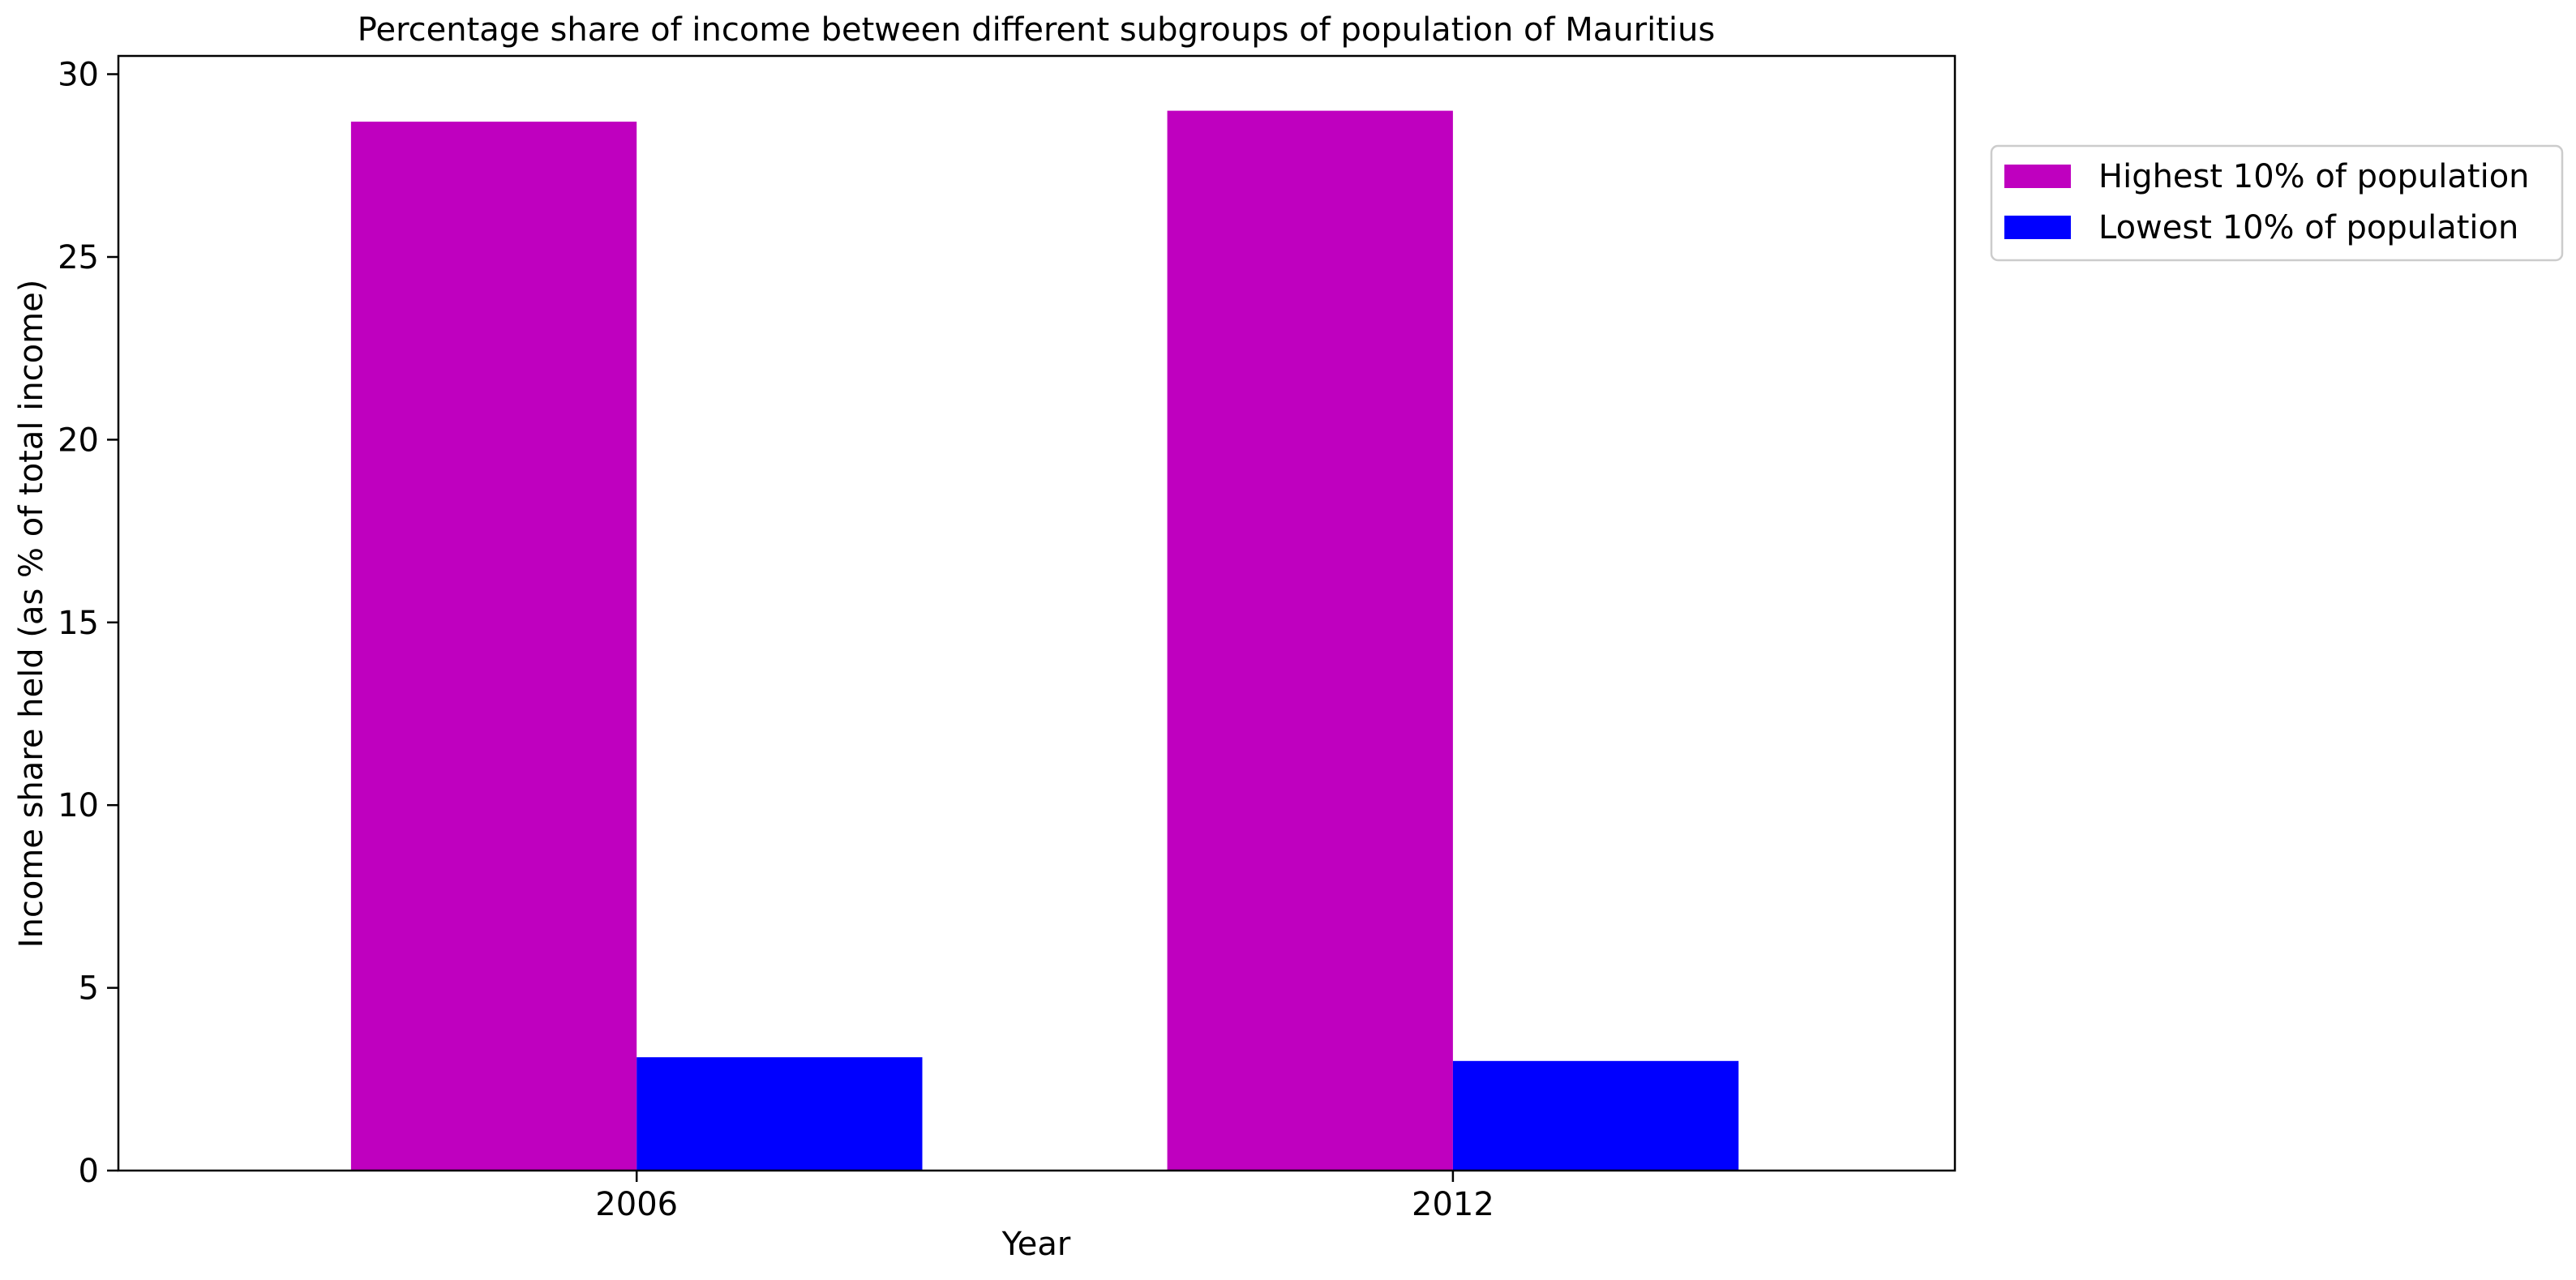 The image size is (2576, 1280). I want to click on x-axis-label: Year, so click(1036, 1245).